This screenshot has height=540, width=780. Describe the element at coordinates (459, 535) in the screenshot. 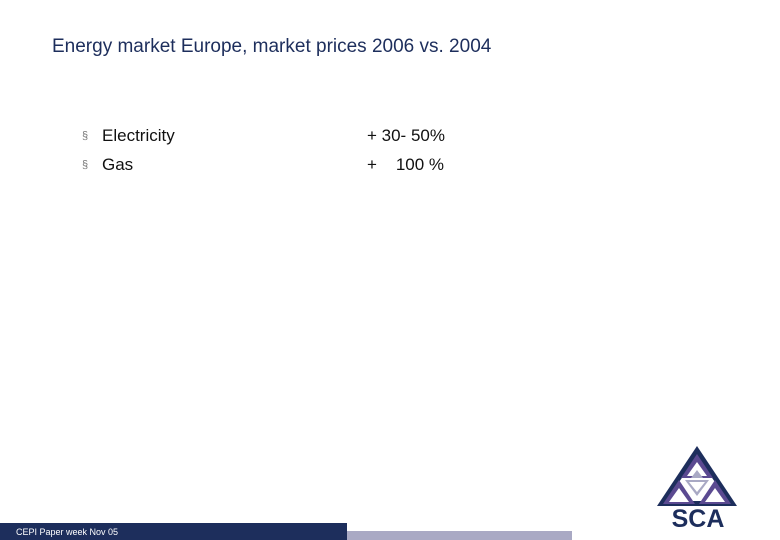

I see `footer-accent-bar` at that location.